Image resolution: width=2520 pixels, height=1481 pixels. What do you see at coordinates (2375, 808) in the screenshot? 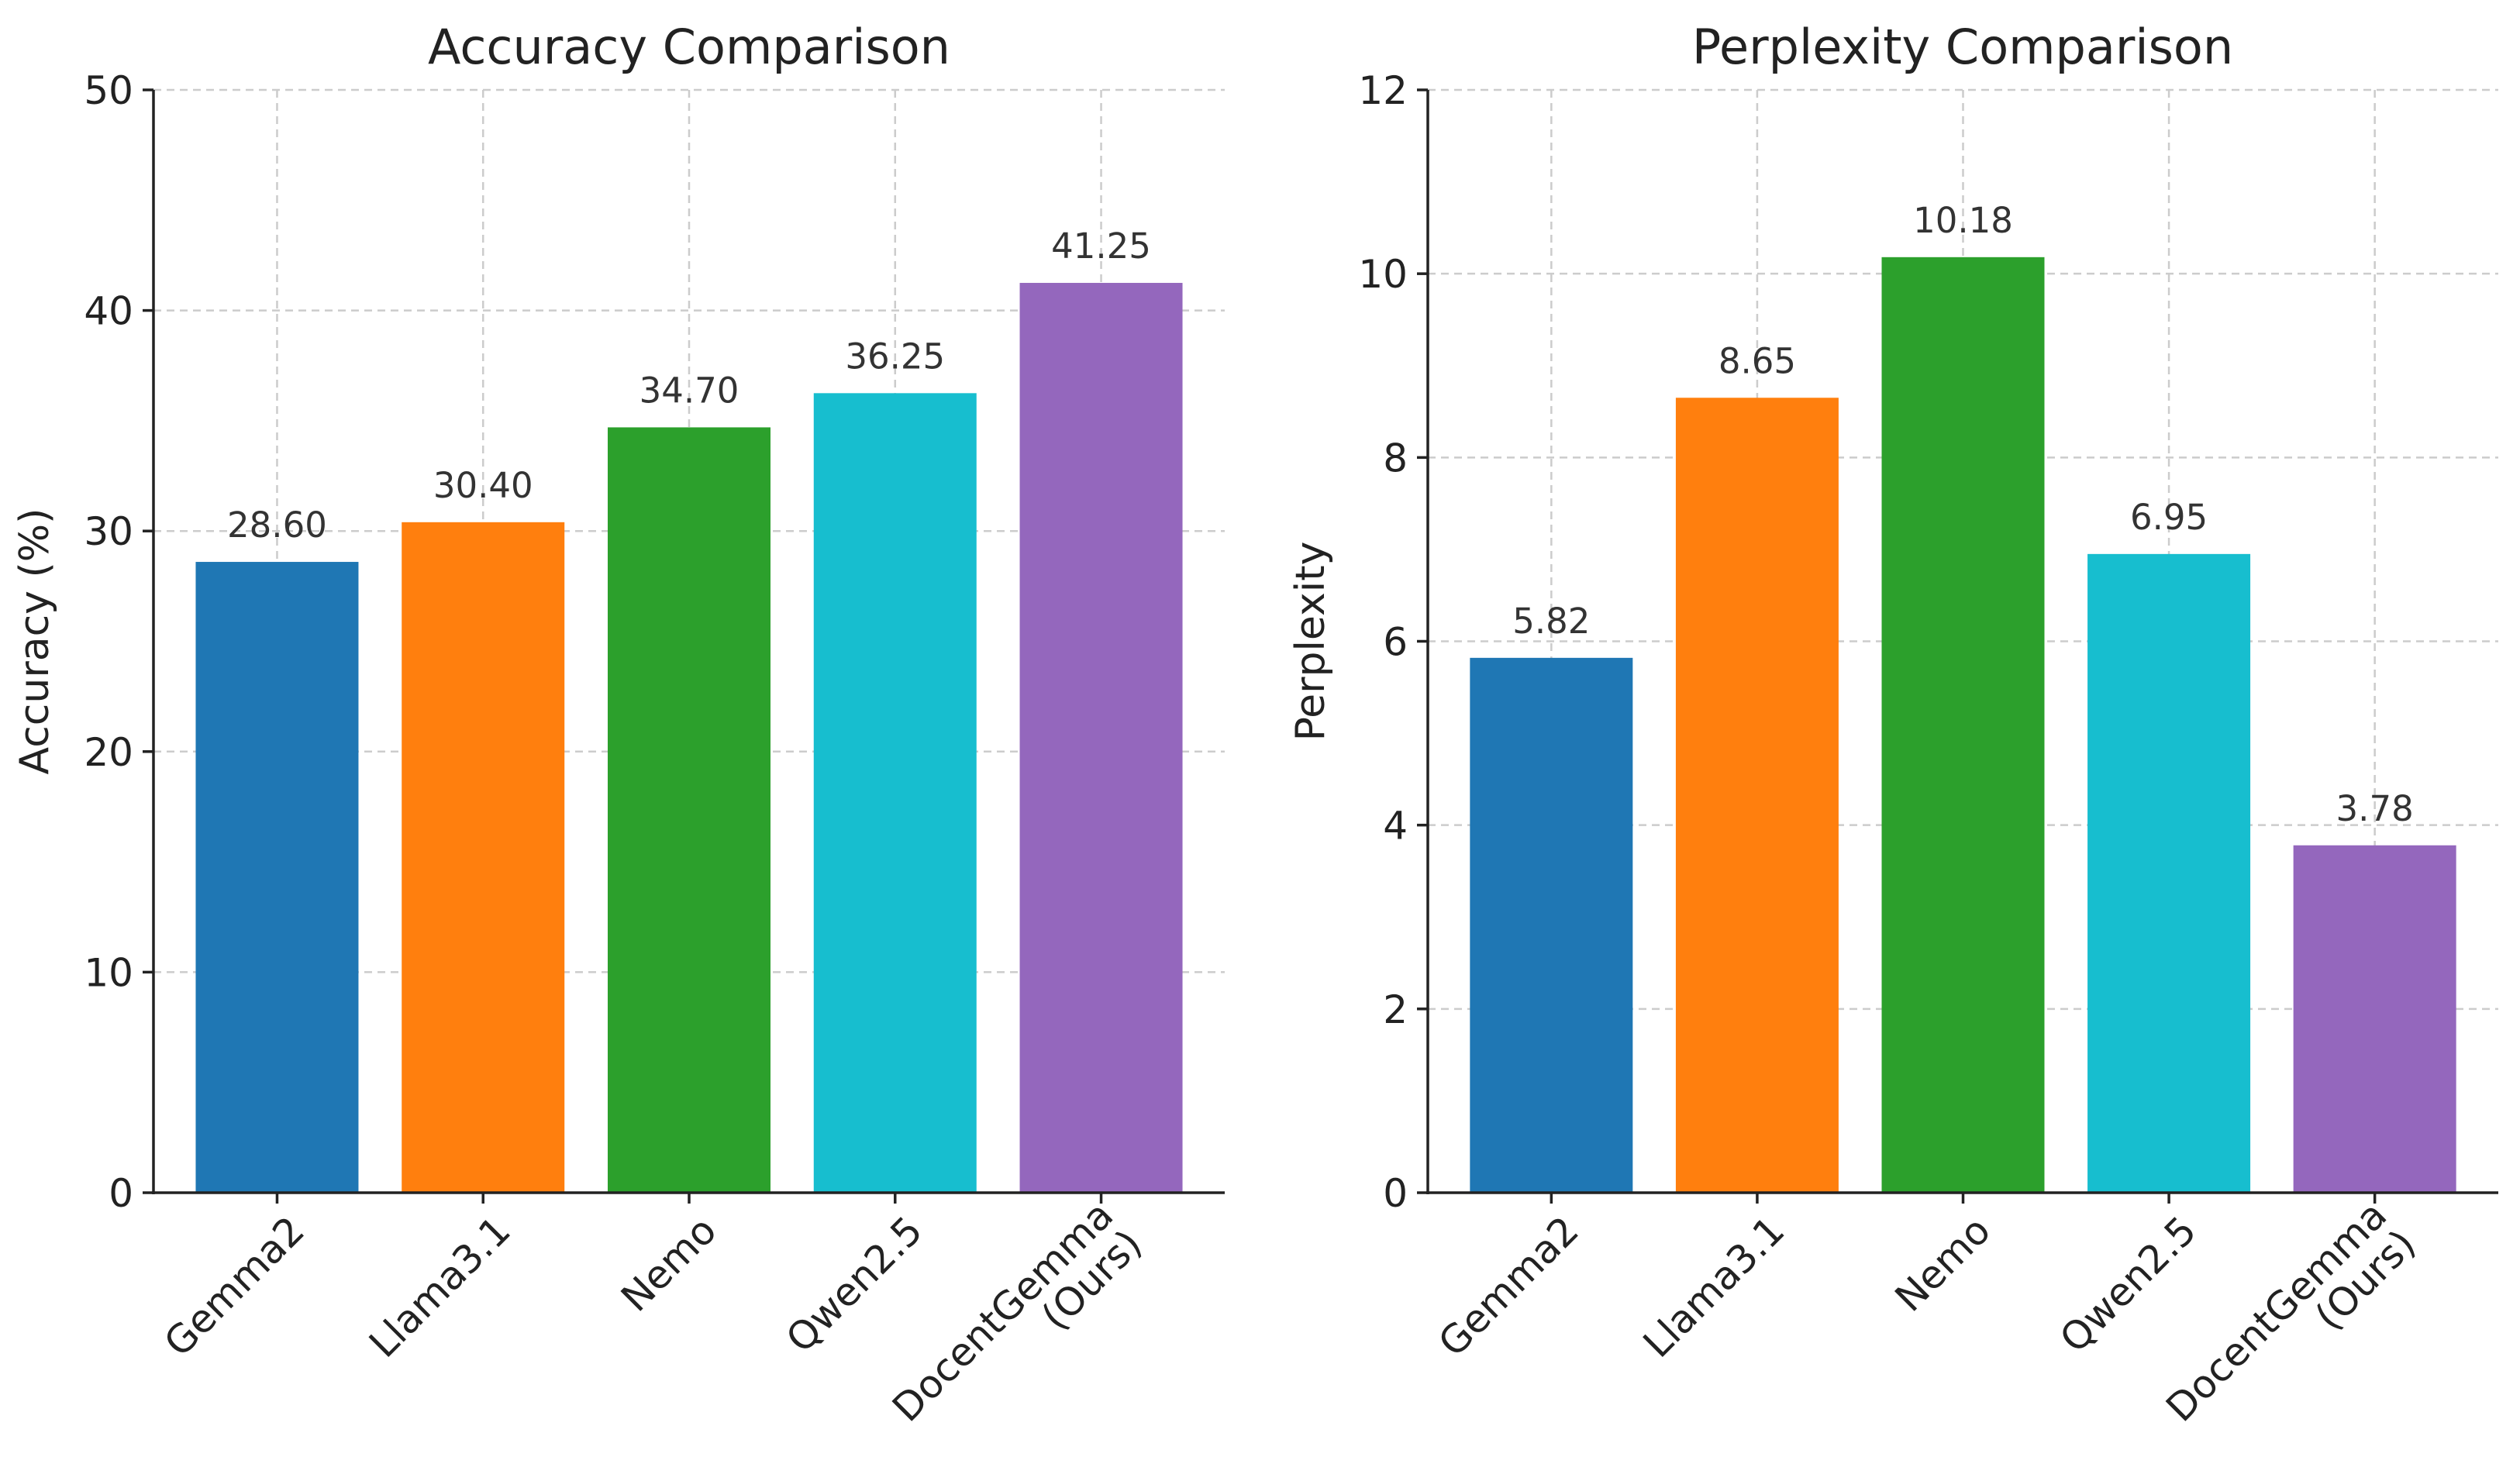
I see `bar-value-label: 3.78` at bounding box center [2375, 808].